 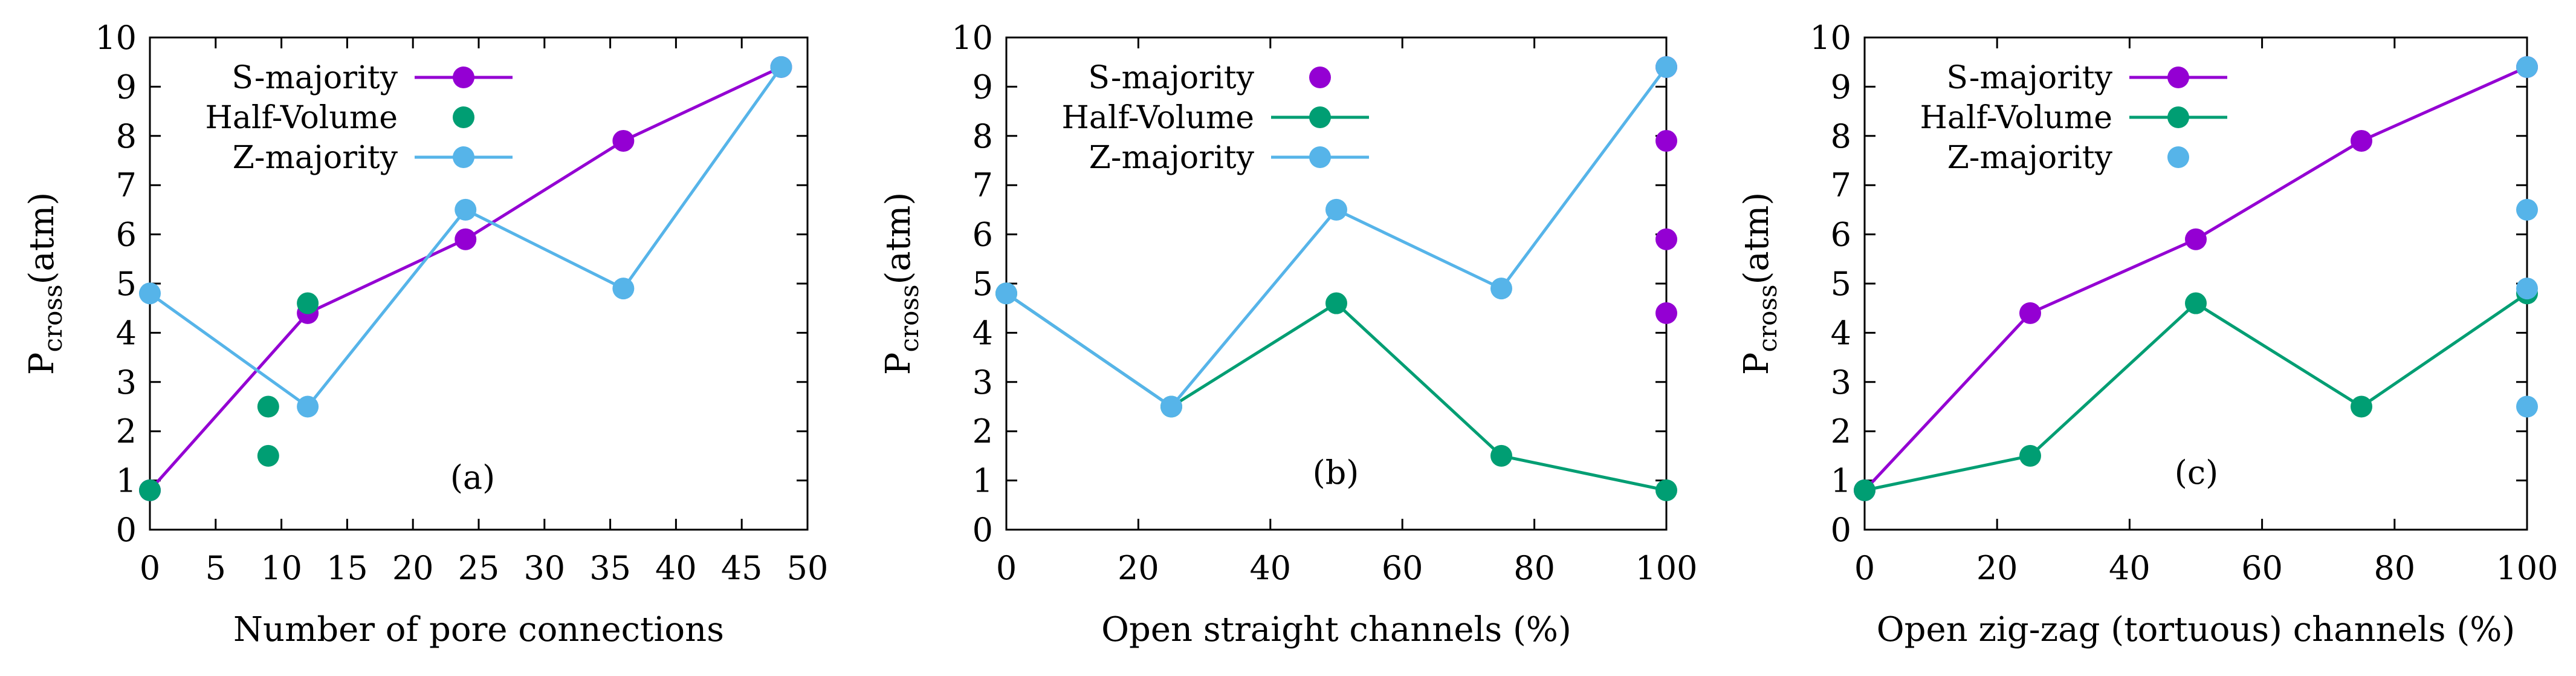 I want to click on y-tick-label: 0, so click(x=982, y=530).